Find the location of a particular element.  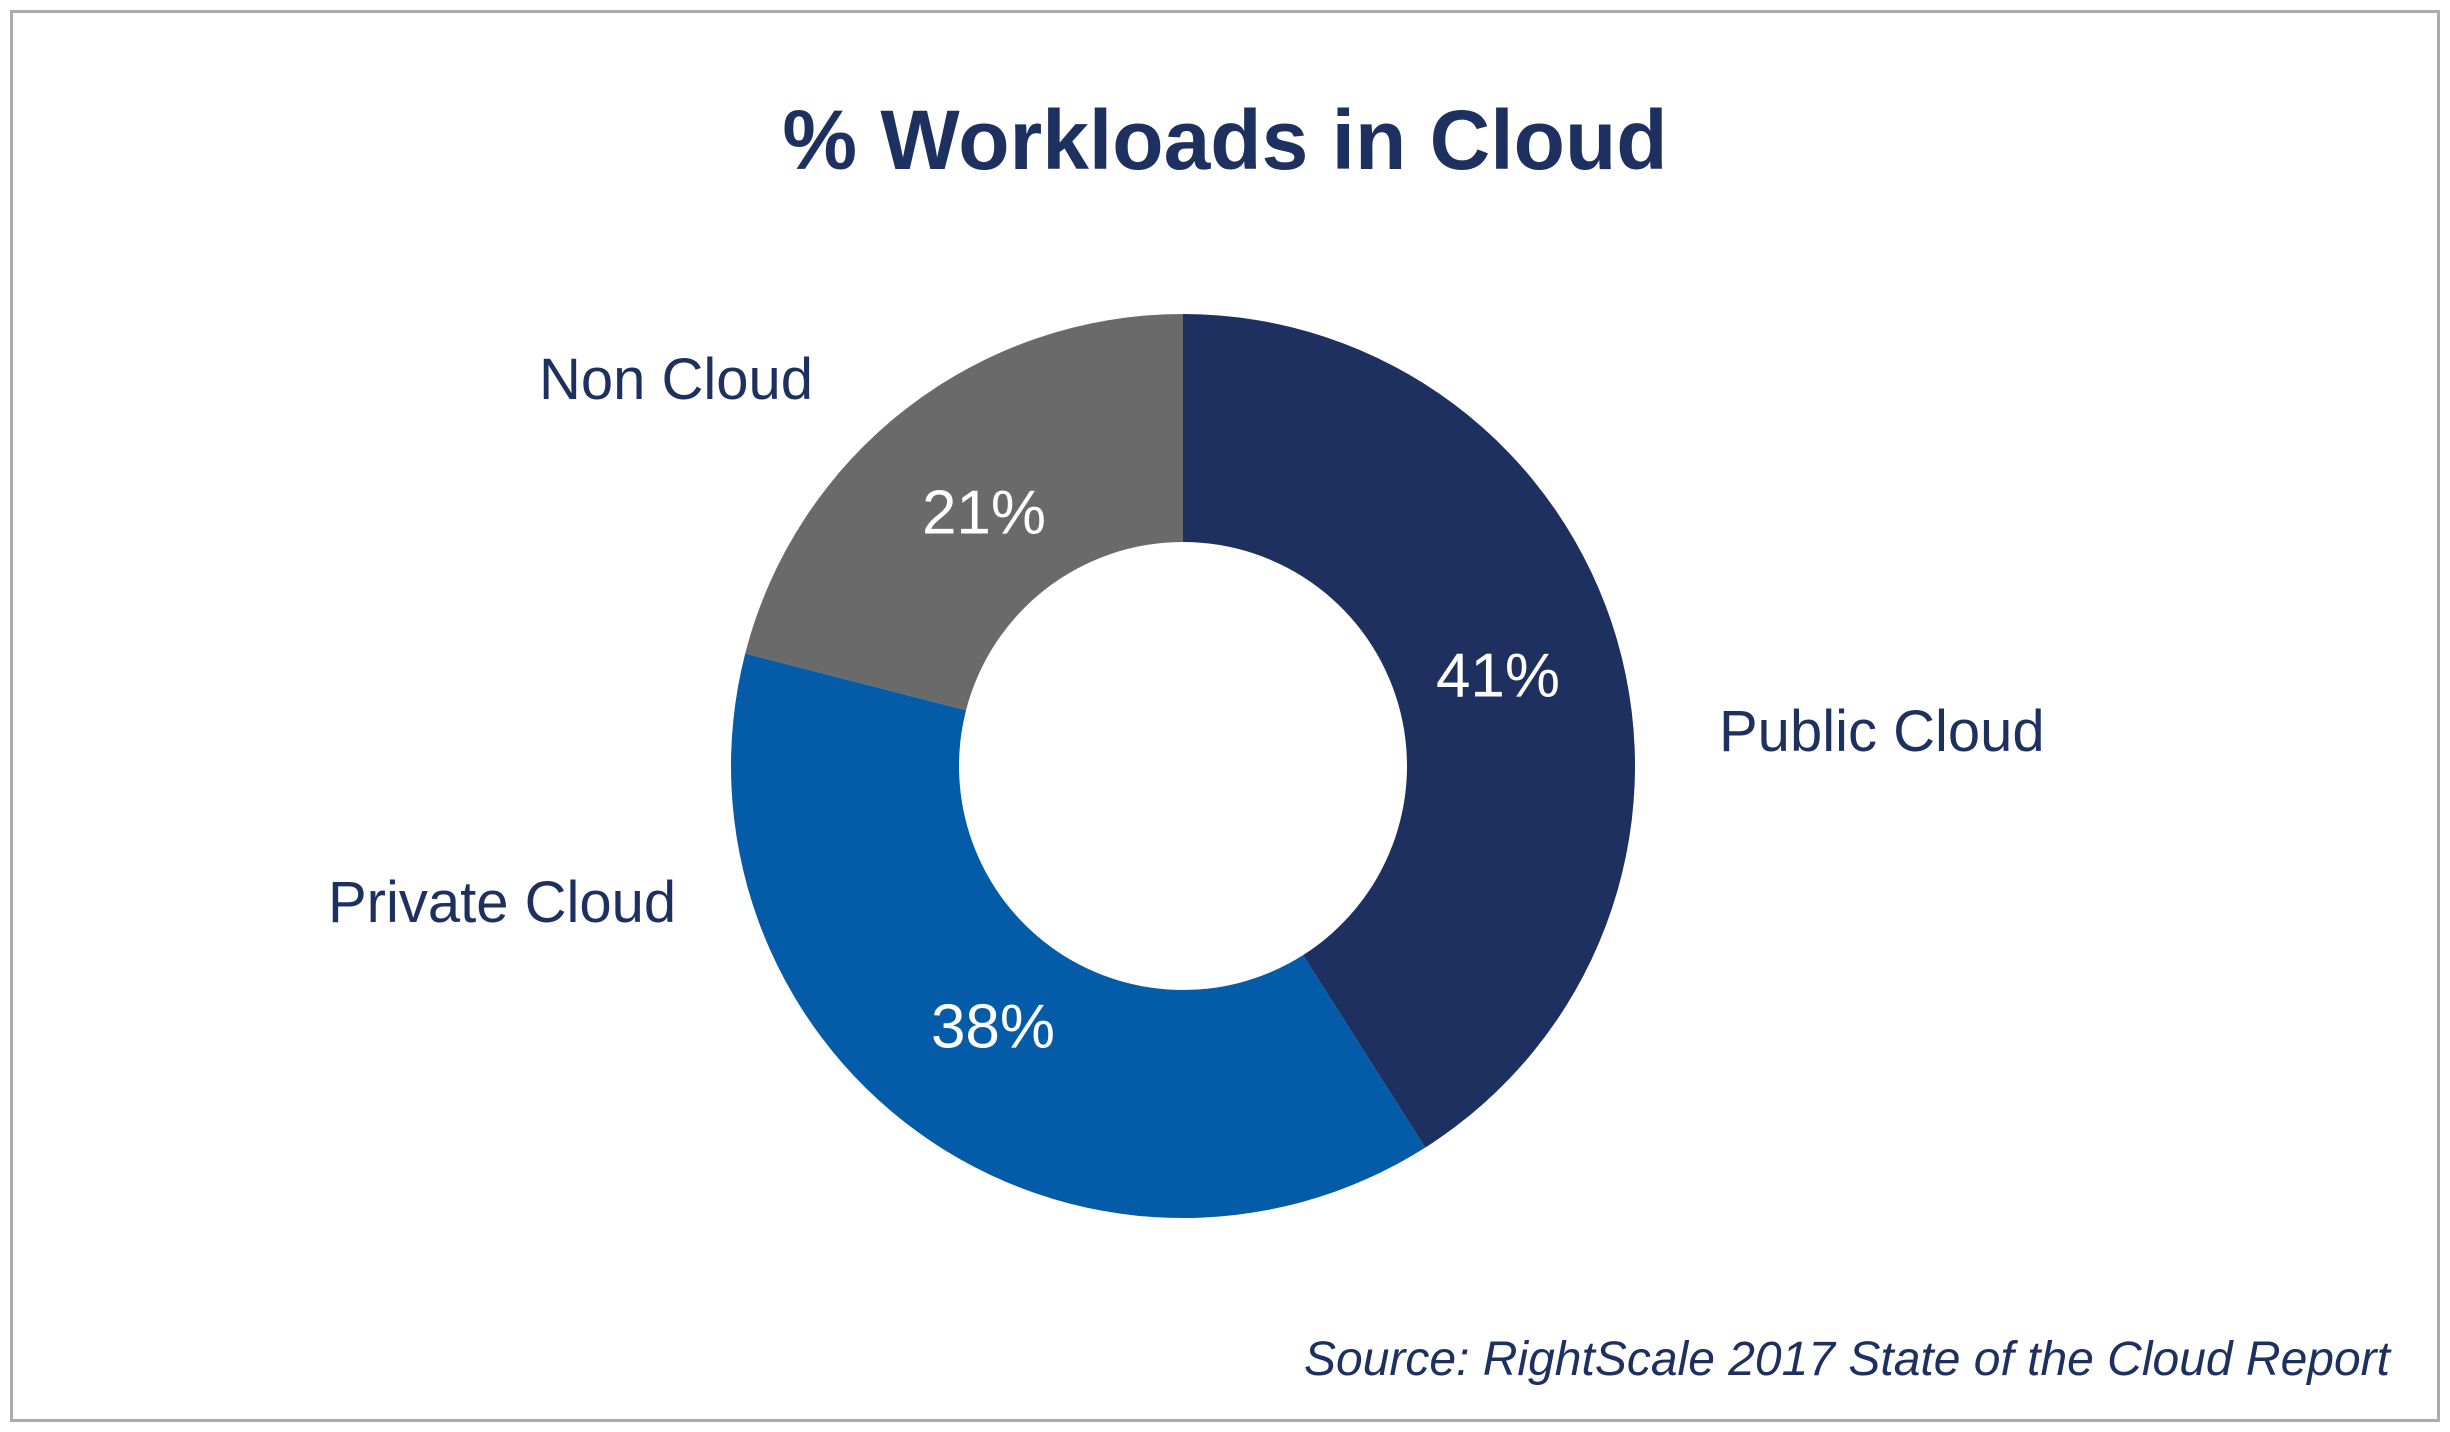

segment-value-private-cloud: 38% is located at coordinates (993, 1027).